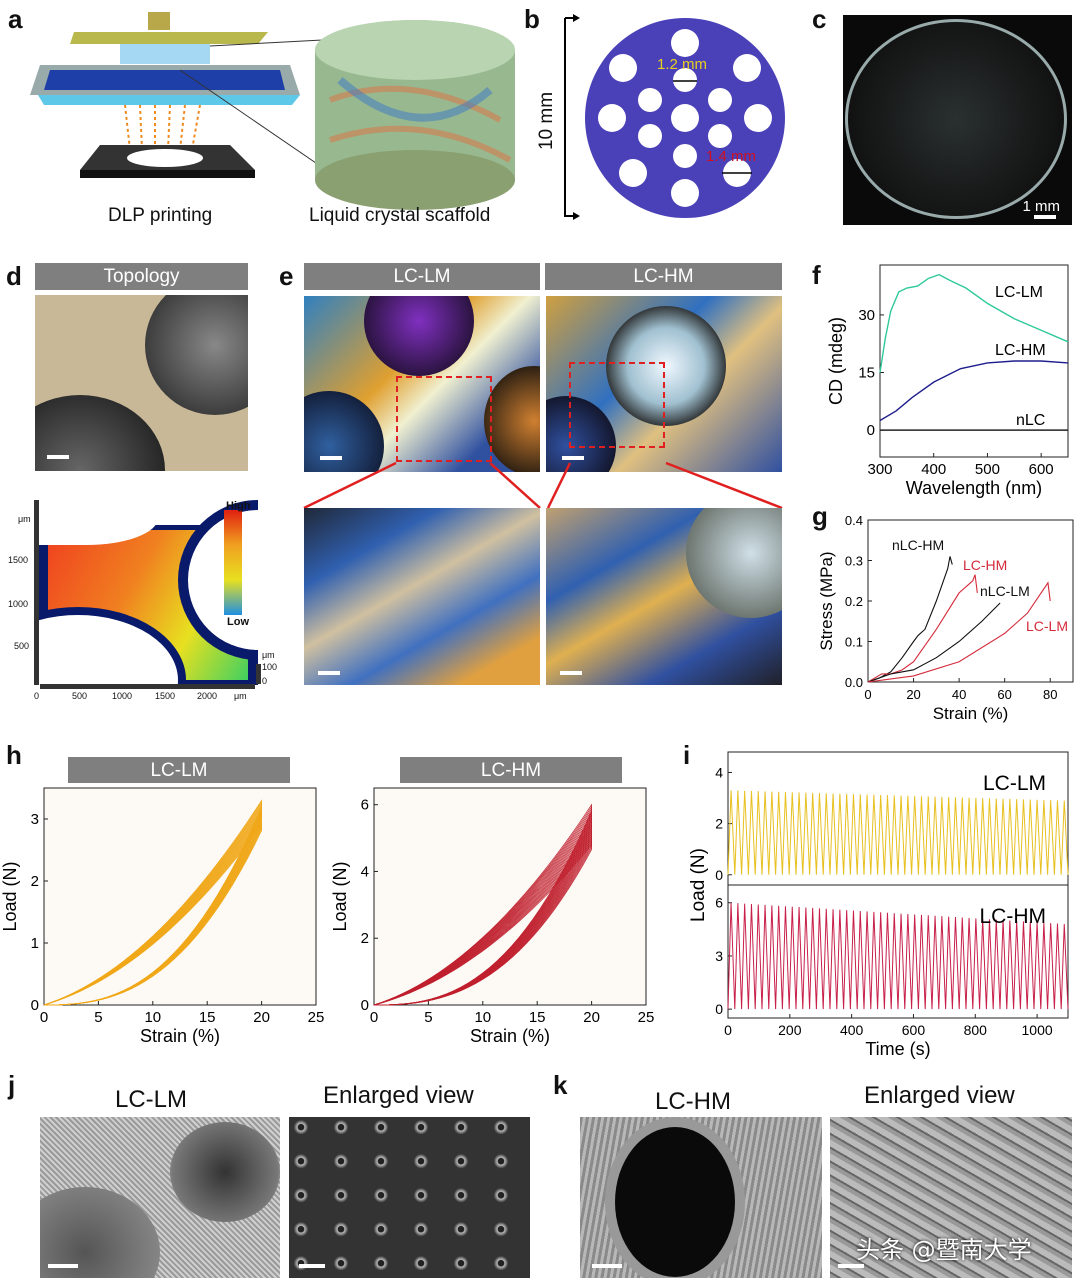 The width and height of the screenshot is (1082, 1285). What do you see at coordinates (14, 755) in the screenshot?
I see `panel-label-h: h` at bounding box center [14, 755].